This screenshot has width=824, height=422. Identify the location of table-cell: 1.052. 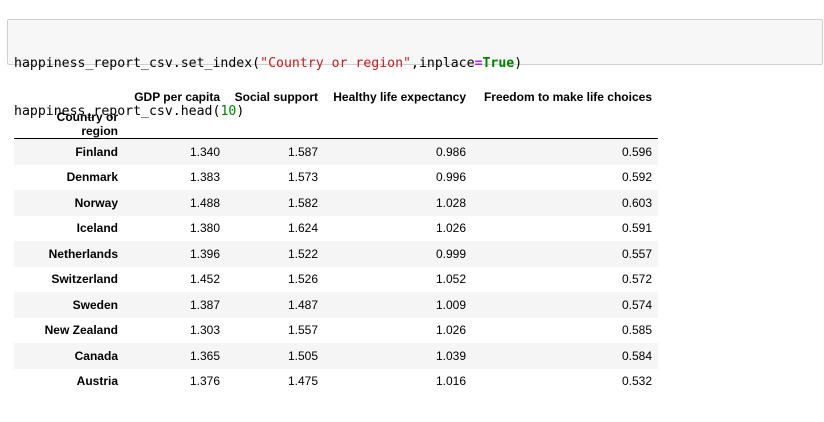
(450, 279).